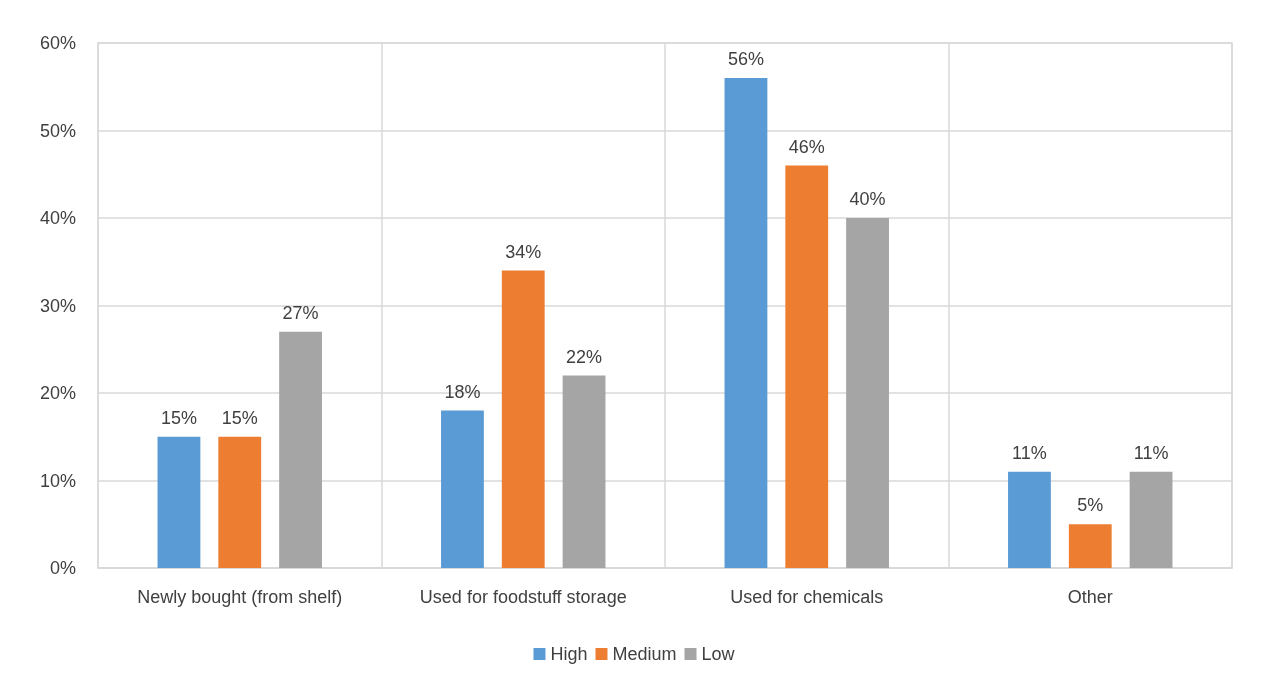 This screenshot has height=694, width=1268. What do you see at coordinates (867, 199) in the screenshot?
I see `data-label: 40%` at bounding box center [867, 199].